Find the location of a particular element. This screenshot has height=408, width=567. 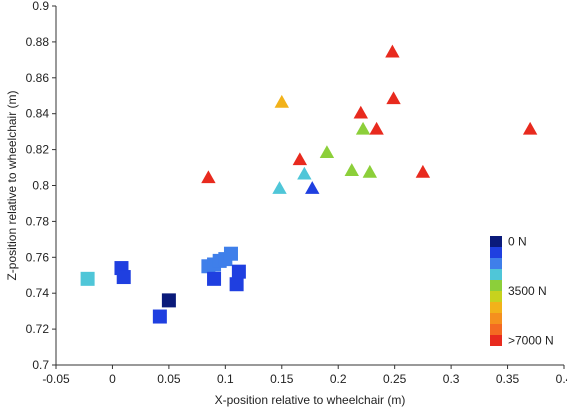

y-tick-label: 0.82 is located at coordinates (38, 150).